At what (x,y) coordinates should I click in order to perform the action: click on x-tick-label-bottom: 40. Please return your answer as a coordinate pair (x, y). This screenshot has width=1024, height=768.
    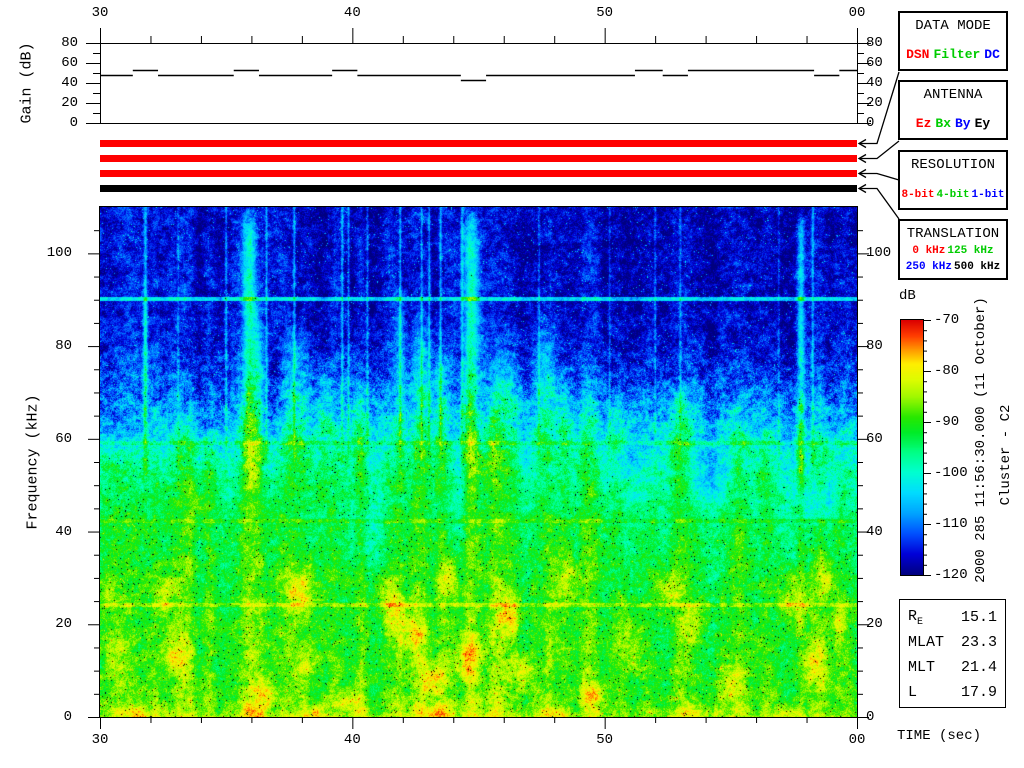
    Looking at the image, I should click on (352, 740).